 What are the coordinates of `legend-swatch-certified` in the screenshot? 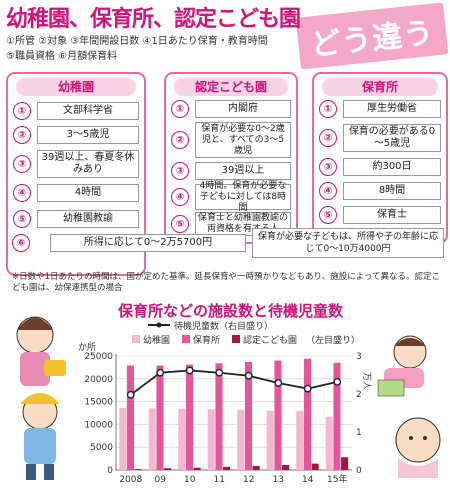 It's located at (236, 339).